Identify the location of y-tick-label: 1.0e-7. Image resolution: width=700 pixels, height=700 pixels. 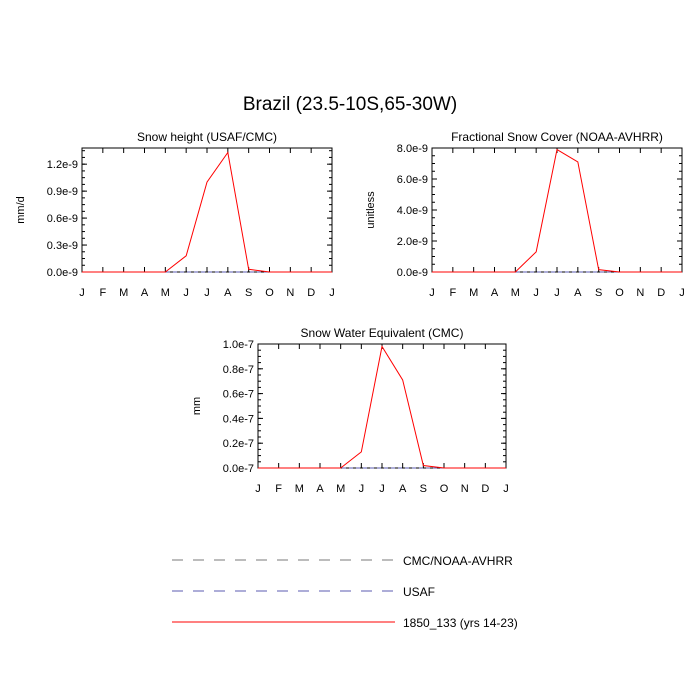
(238, 345).